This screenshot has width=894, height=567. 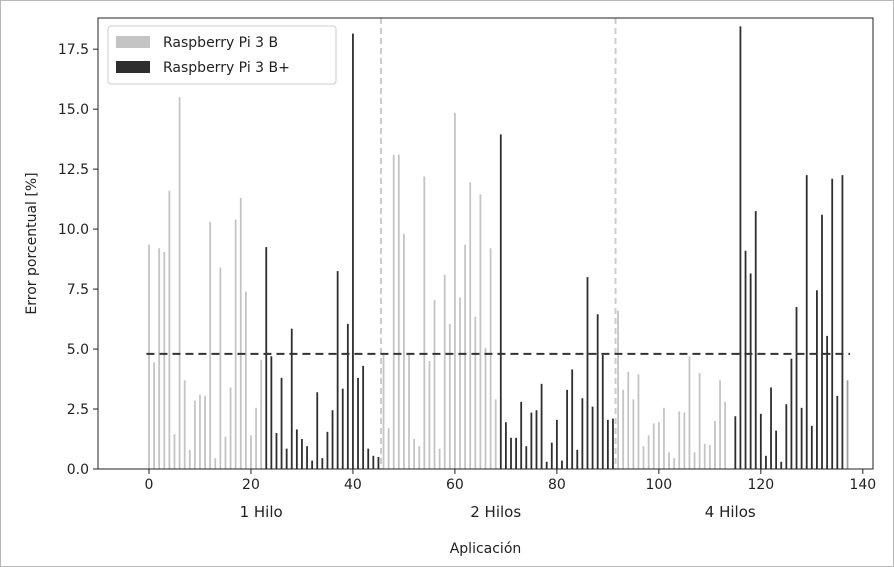 What do you see at coordinates (73, 170) in the screenshot?
I see `y-tick-label-5: 12.5` at bounding box center [73, 170].